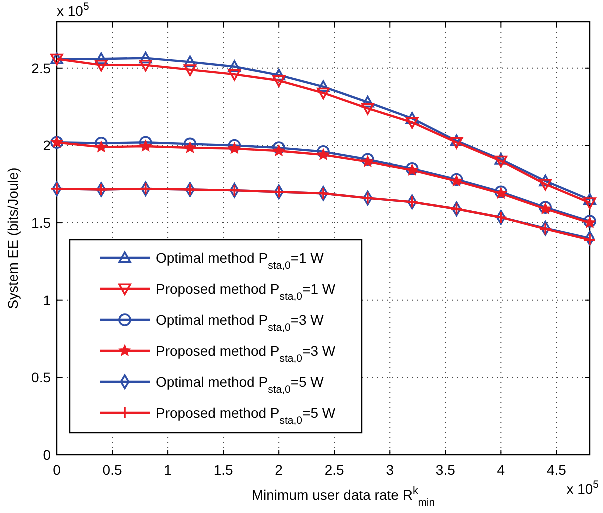 The height and width of the screenshot is (513, 603). What do you see at coordinates (240, 261) in the screenshot?
I see `legend-label: Optimal method P$_{sta,0}$=1 W` at bounding box center [240, 261].